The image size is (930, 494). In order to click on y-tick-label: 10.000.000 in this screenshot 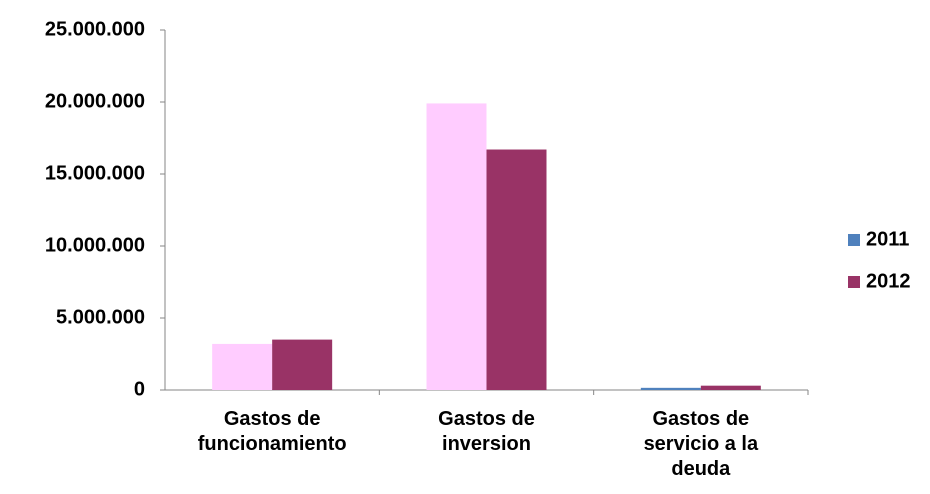, I will do `click(95, 245)`.